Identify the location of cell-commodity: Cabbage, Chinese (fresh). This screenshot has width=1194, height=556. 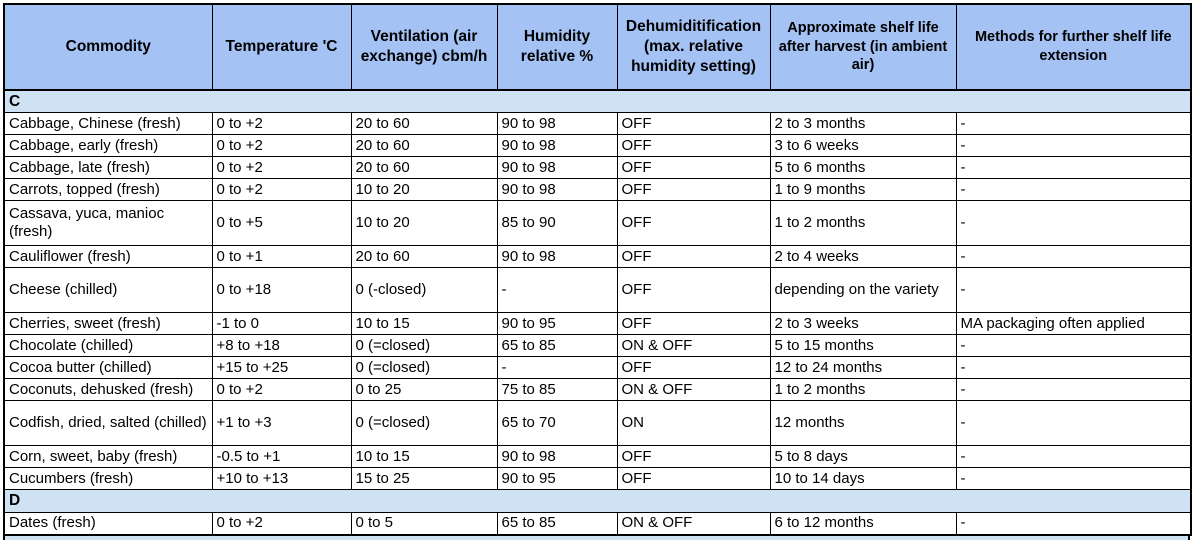
(108, 124).